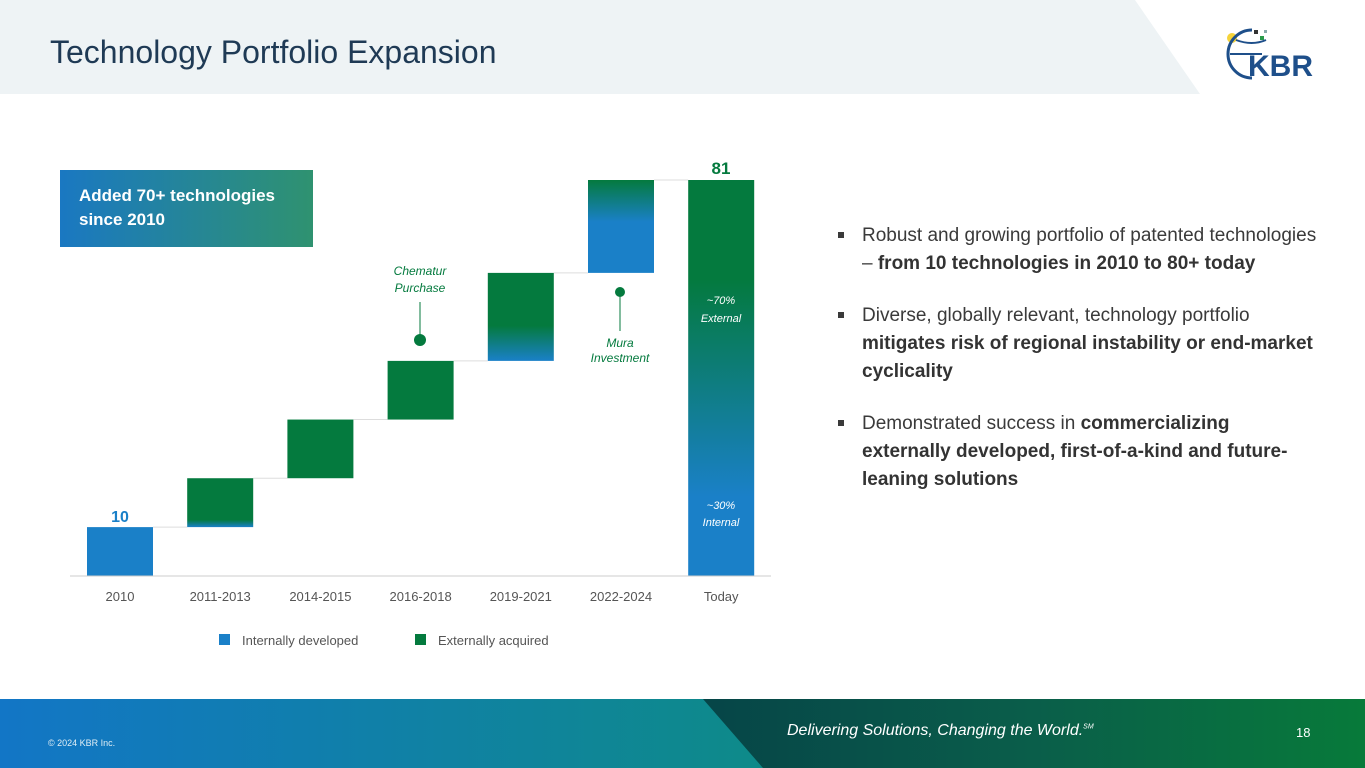 The image size is (1365, 768). I want to click on bar-2022-2024, so click(621, 226).